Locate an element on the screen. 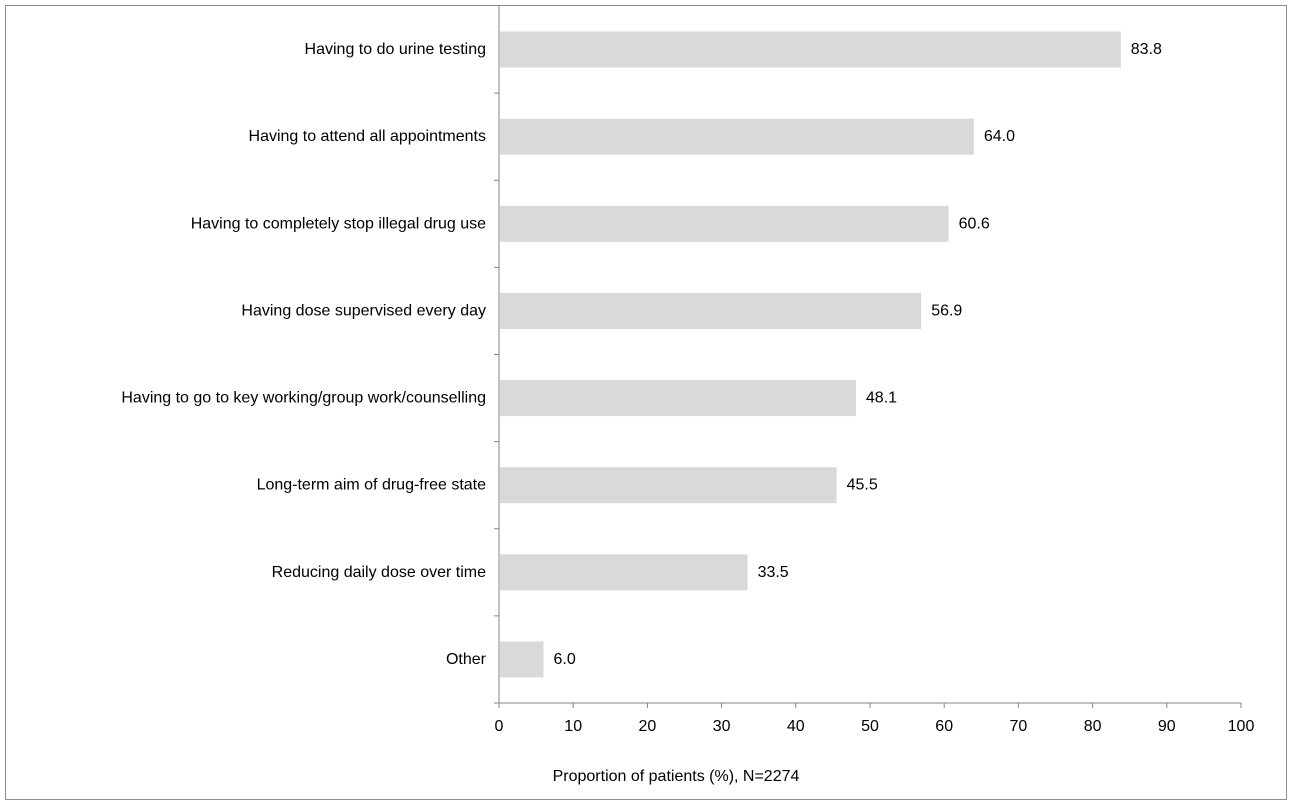 The image size is (1292, 805). data-label: 56.9 is located at coordinates (946, 310).